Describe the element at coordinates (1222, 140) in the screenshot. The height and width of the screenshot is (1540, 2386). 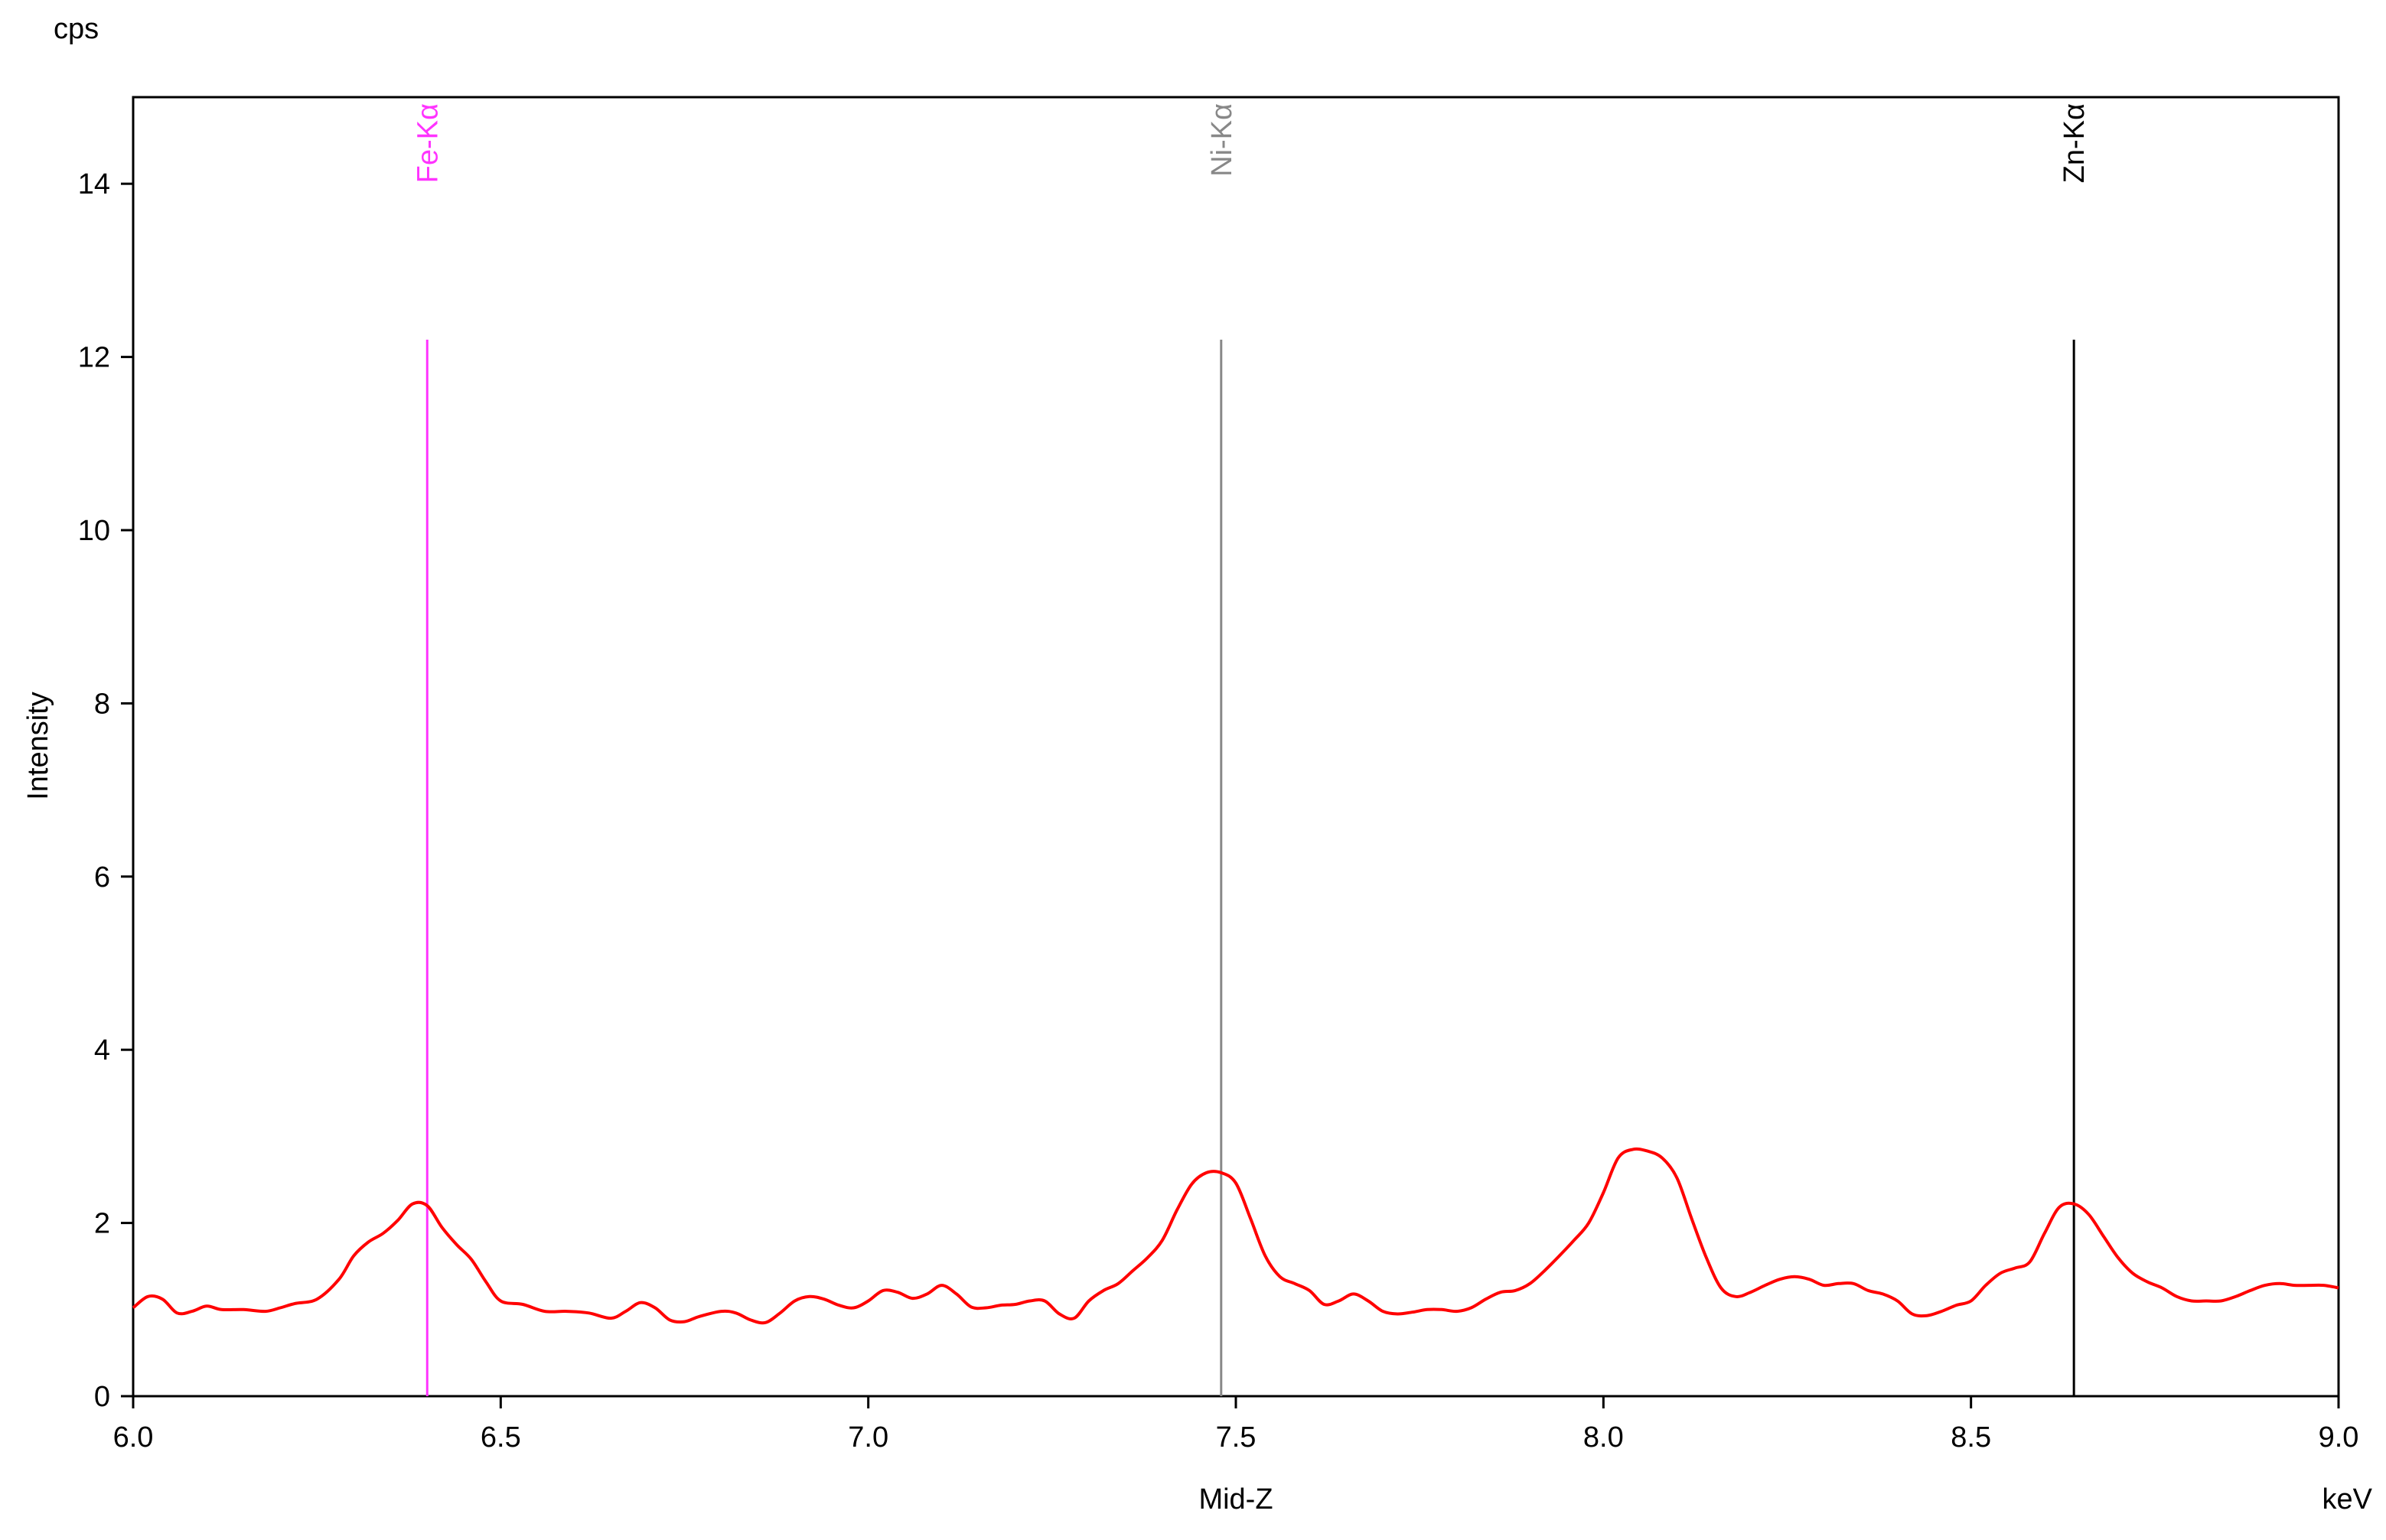
I see `marker-label: Ni-Kα` at that location.